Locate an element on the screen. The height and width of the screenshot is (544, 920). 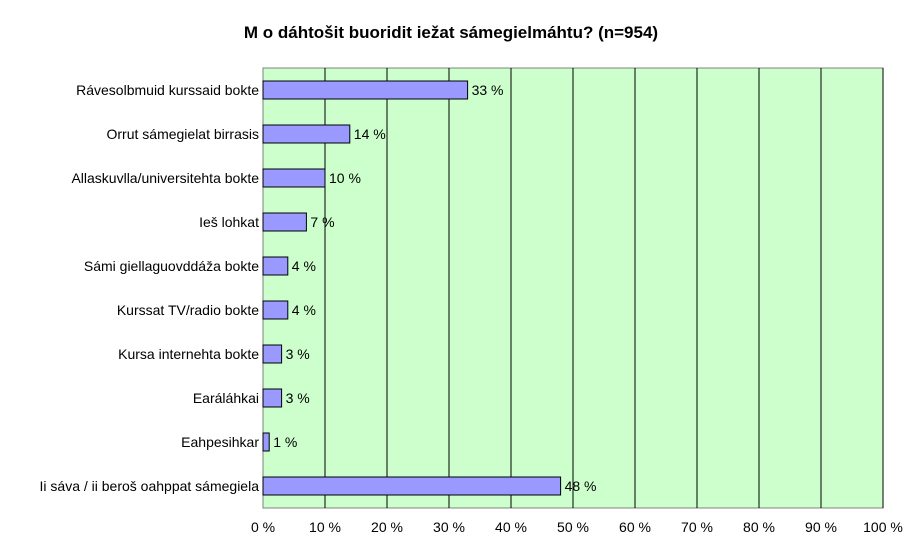
x-tick-label: 20 % is located at coordinates (387, 527).